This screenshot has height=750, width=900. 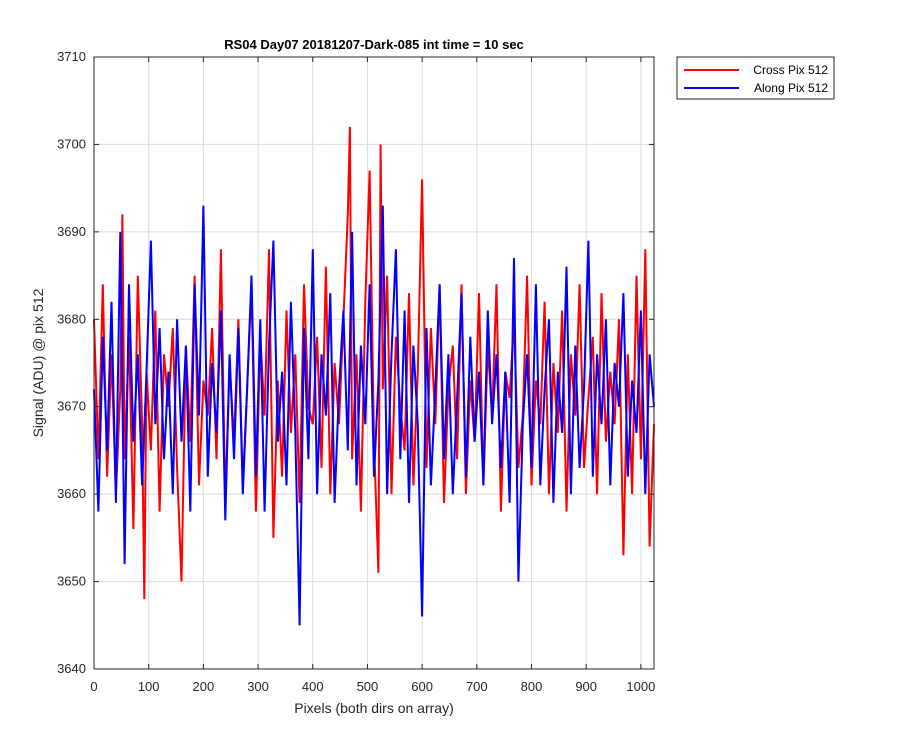 What do you see at coordinates (38, 362) in the screenshot?
I see `y-axis-label: Signal (ADU) @ pix 512` at bounding box center [38, 362].